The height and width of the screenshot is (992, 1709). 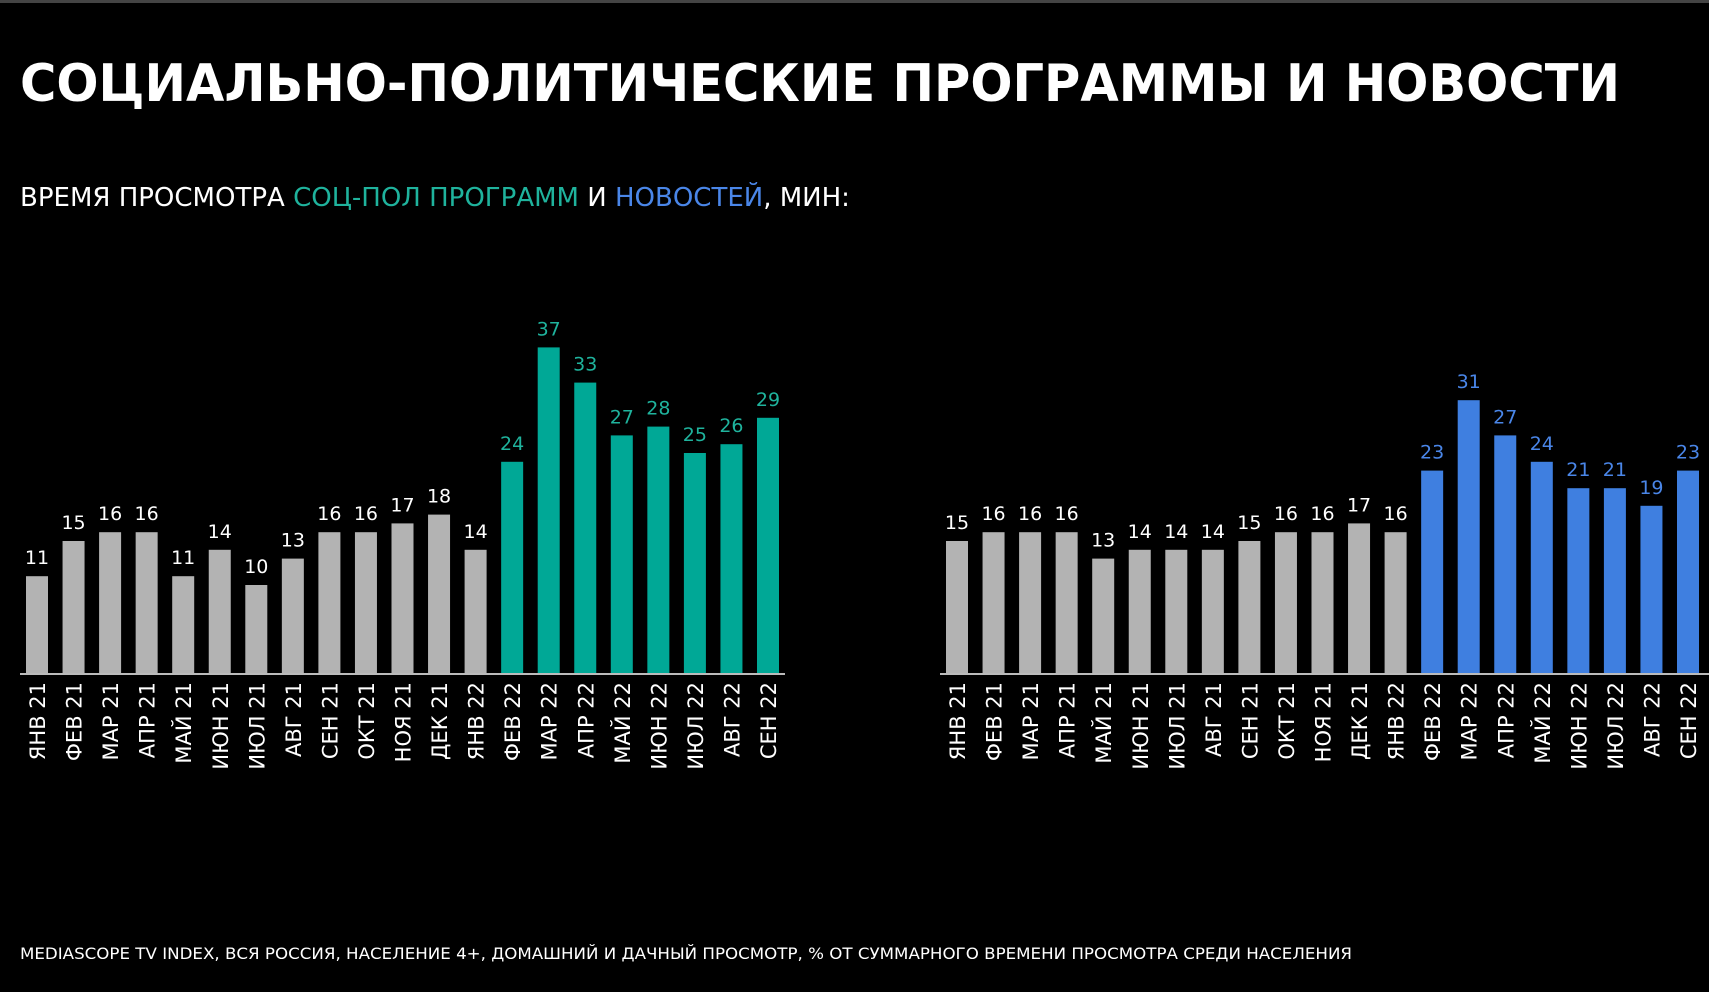 What do you see at coordinates (1651, 488) in the screenshot?
I see `value-label: 19` at bounding box center [1651, 488].